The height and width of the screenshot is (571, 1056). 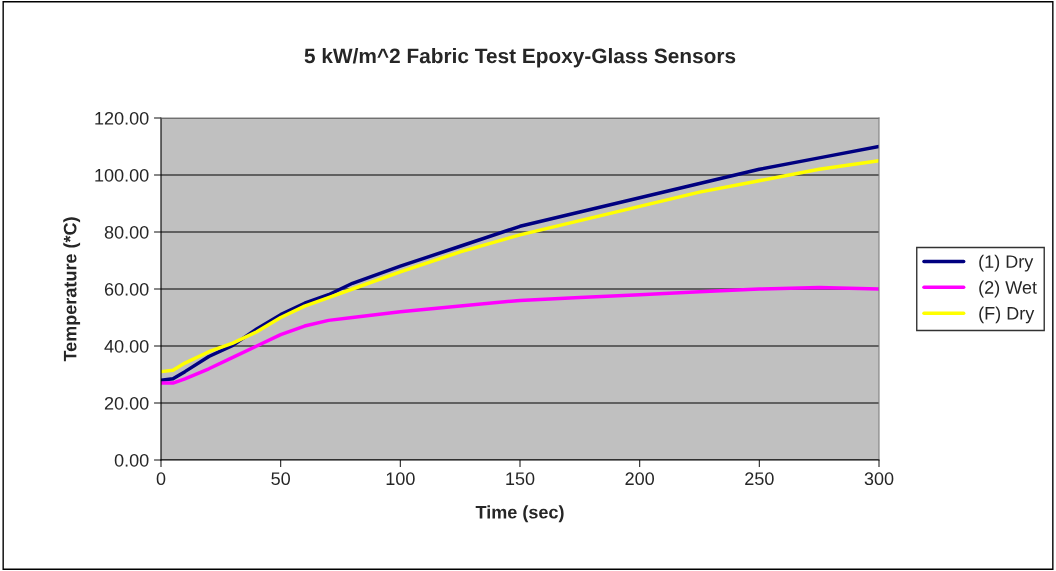 I want to click on x-axis-title: Time (sec), so click(x=519, y=514).